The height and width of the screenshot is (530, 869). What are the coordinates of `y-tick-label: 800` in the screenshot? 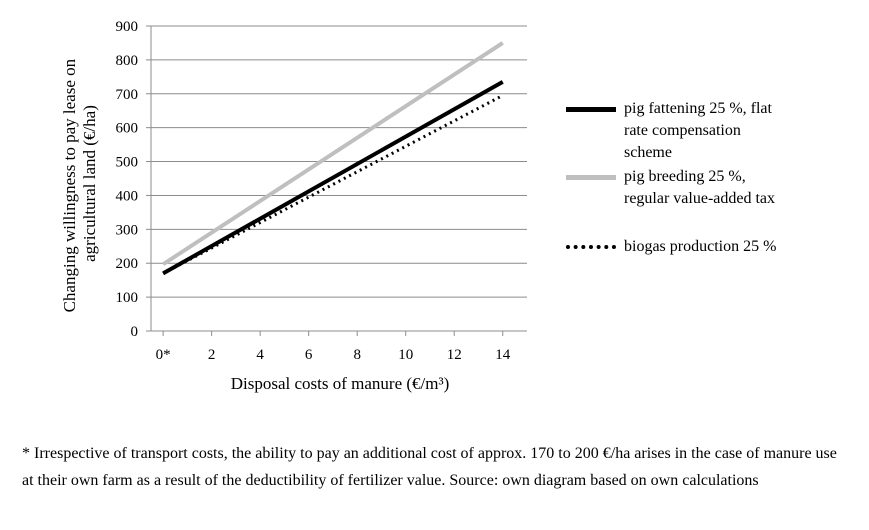 It's located at (127, 61).